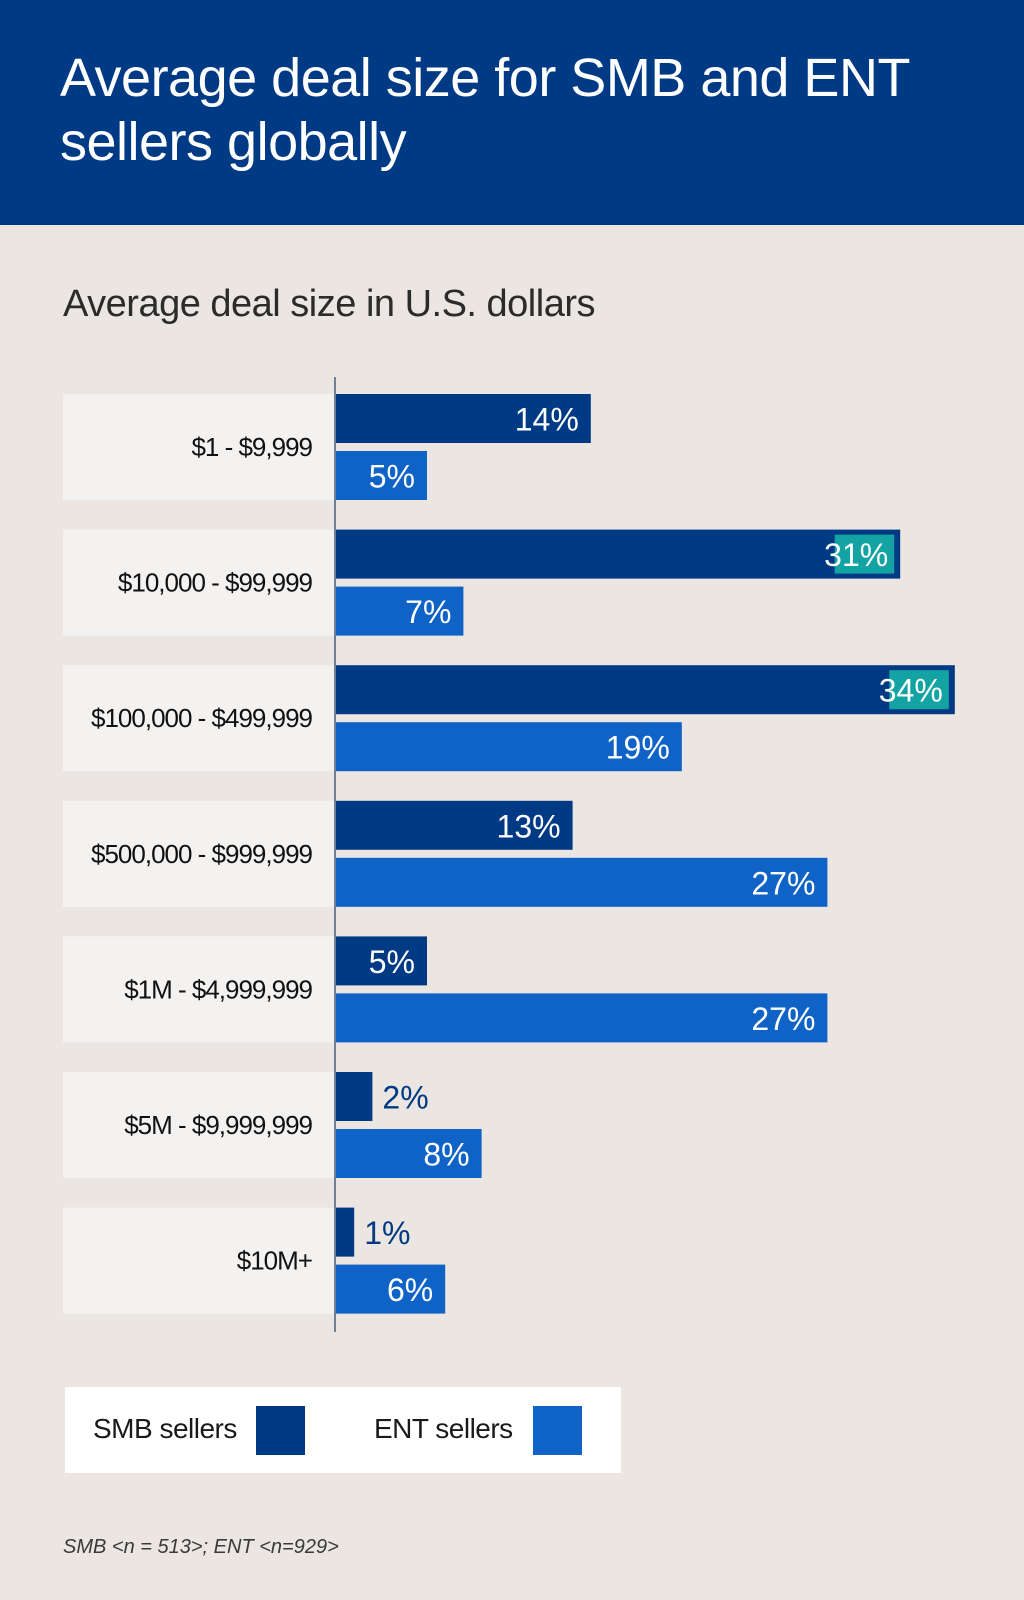 The width and height of the screenshot is (1024, 1600). Describe the element at coordinates (343, 1430) in the screenshot. I see `legend: SMB sellers ENT sellers` at that location.